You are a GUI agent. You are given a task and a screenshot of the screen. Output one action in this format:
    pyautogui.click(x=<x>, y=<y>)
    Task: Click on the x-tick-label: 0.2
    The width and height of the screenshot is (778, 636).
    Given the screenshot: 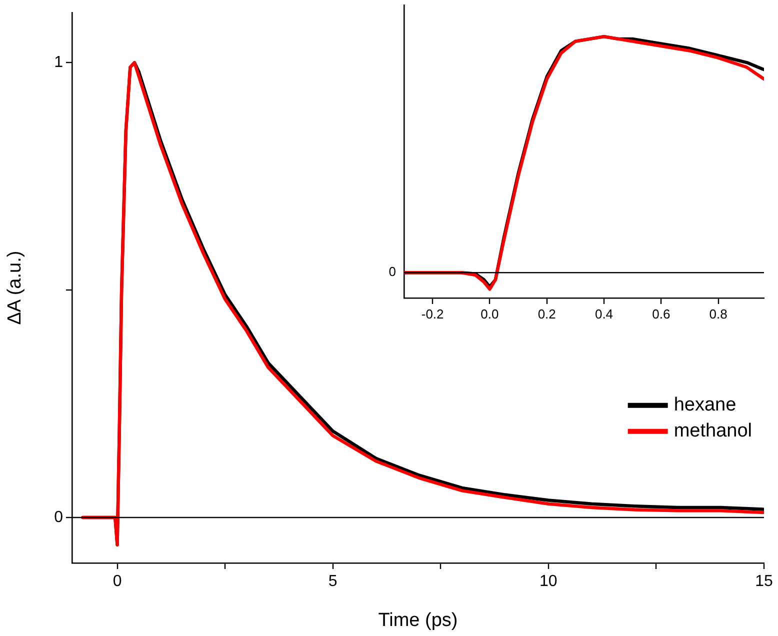 What is the action you would take?
    pyautogui.click(x=547, y=314)
    